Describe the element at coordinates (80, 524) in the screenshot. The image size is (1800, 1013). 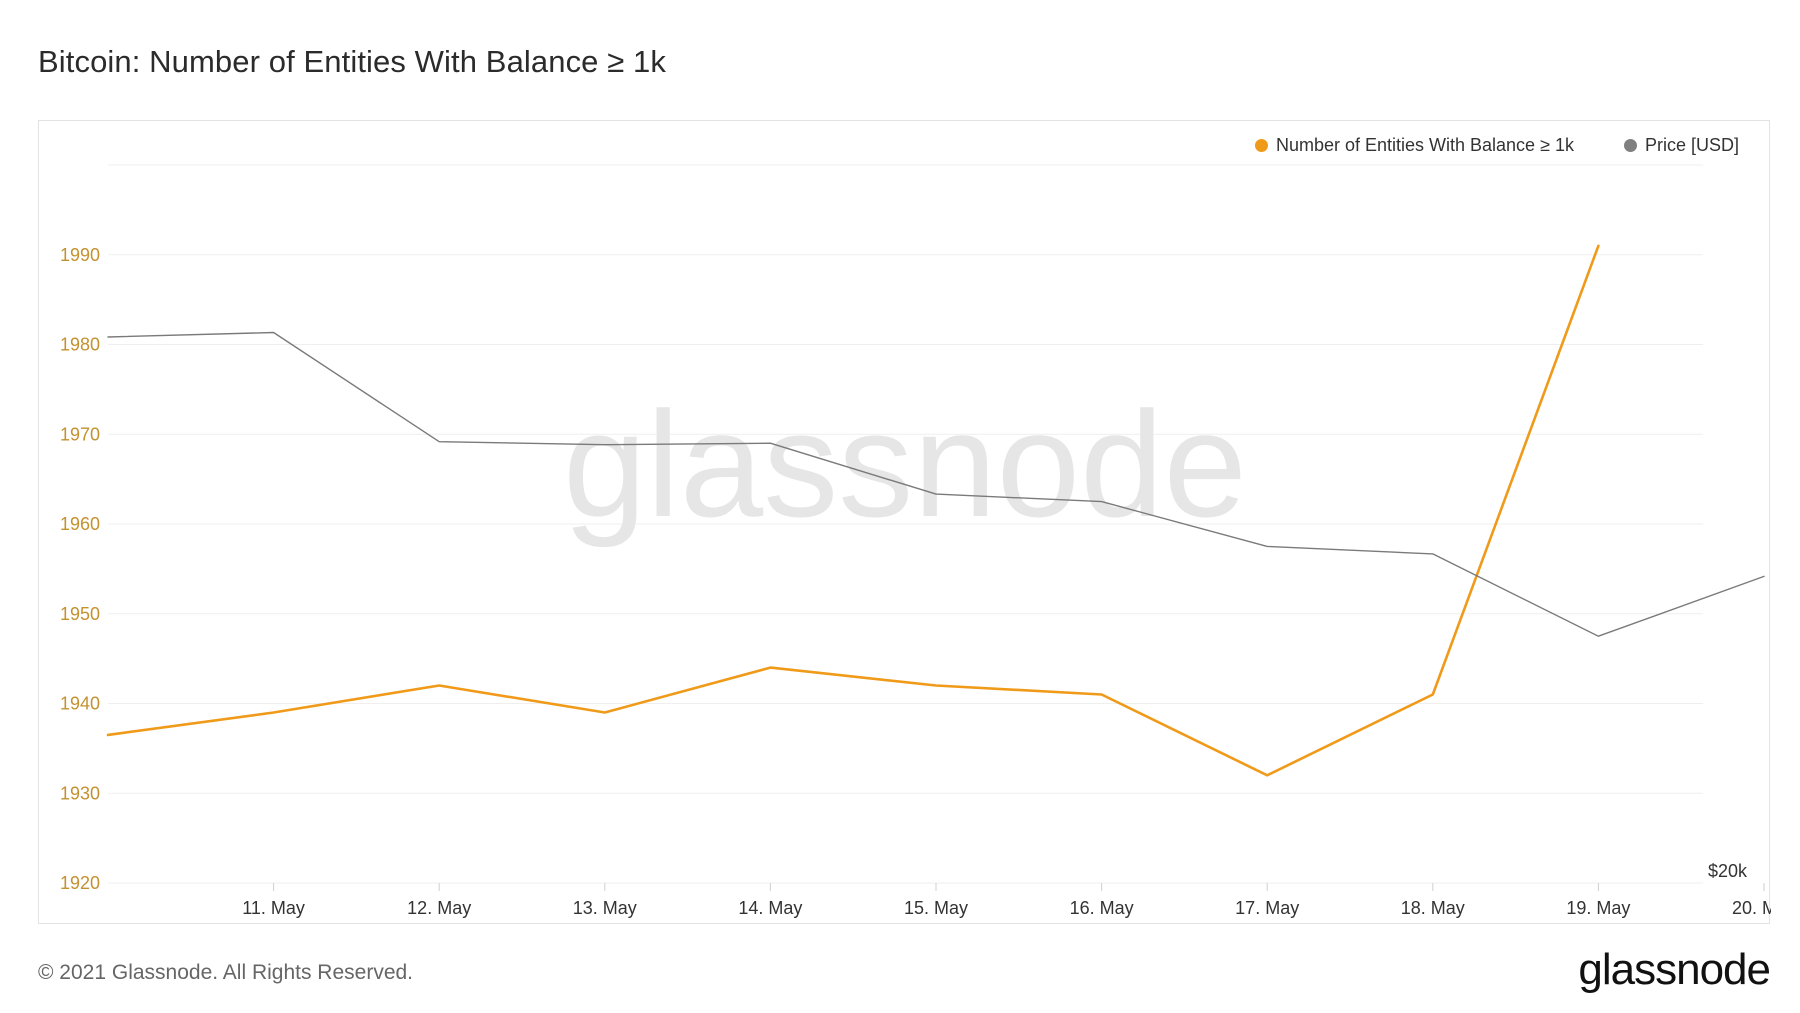
I see `y-tick-label: 1960` at that location.